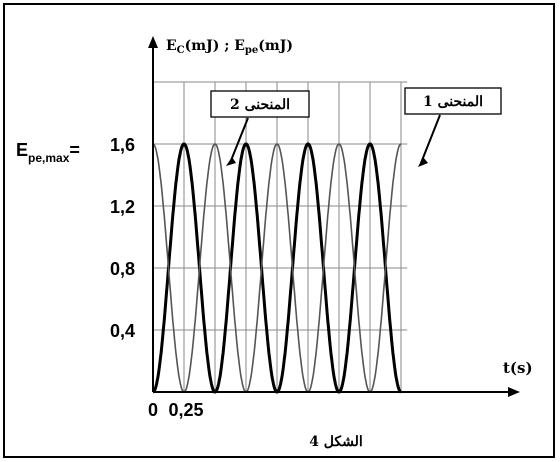 The image size is (560, 462). I want to click on y-tick-label: 0,8, so click(122, 269).